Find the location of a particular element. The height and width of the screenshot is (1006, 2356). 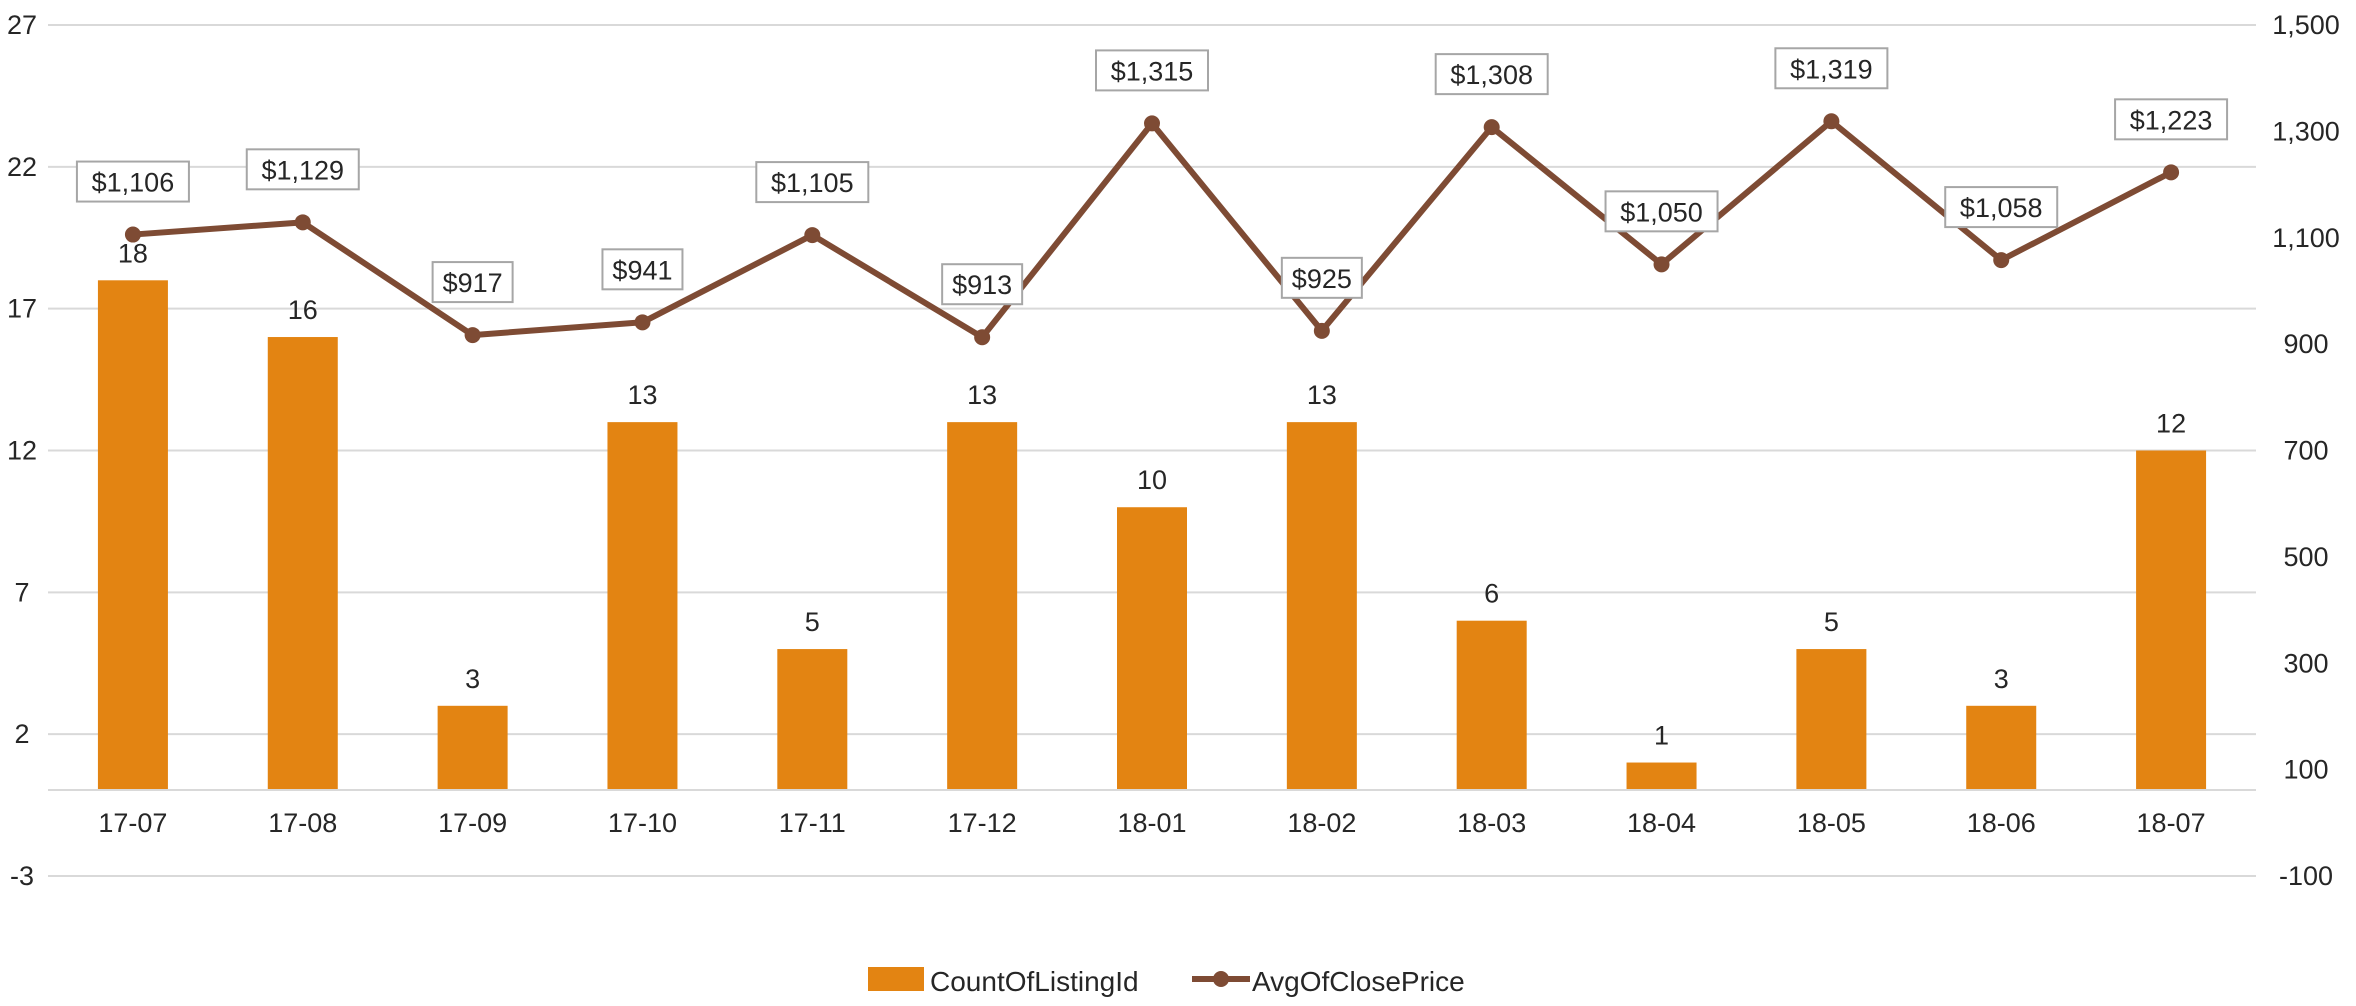

price-data-label: $1,319 is located at coordinates (1831, 69).